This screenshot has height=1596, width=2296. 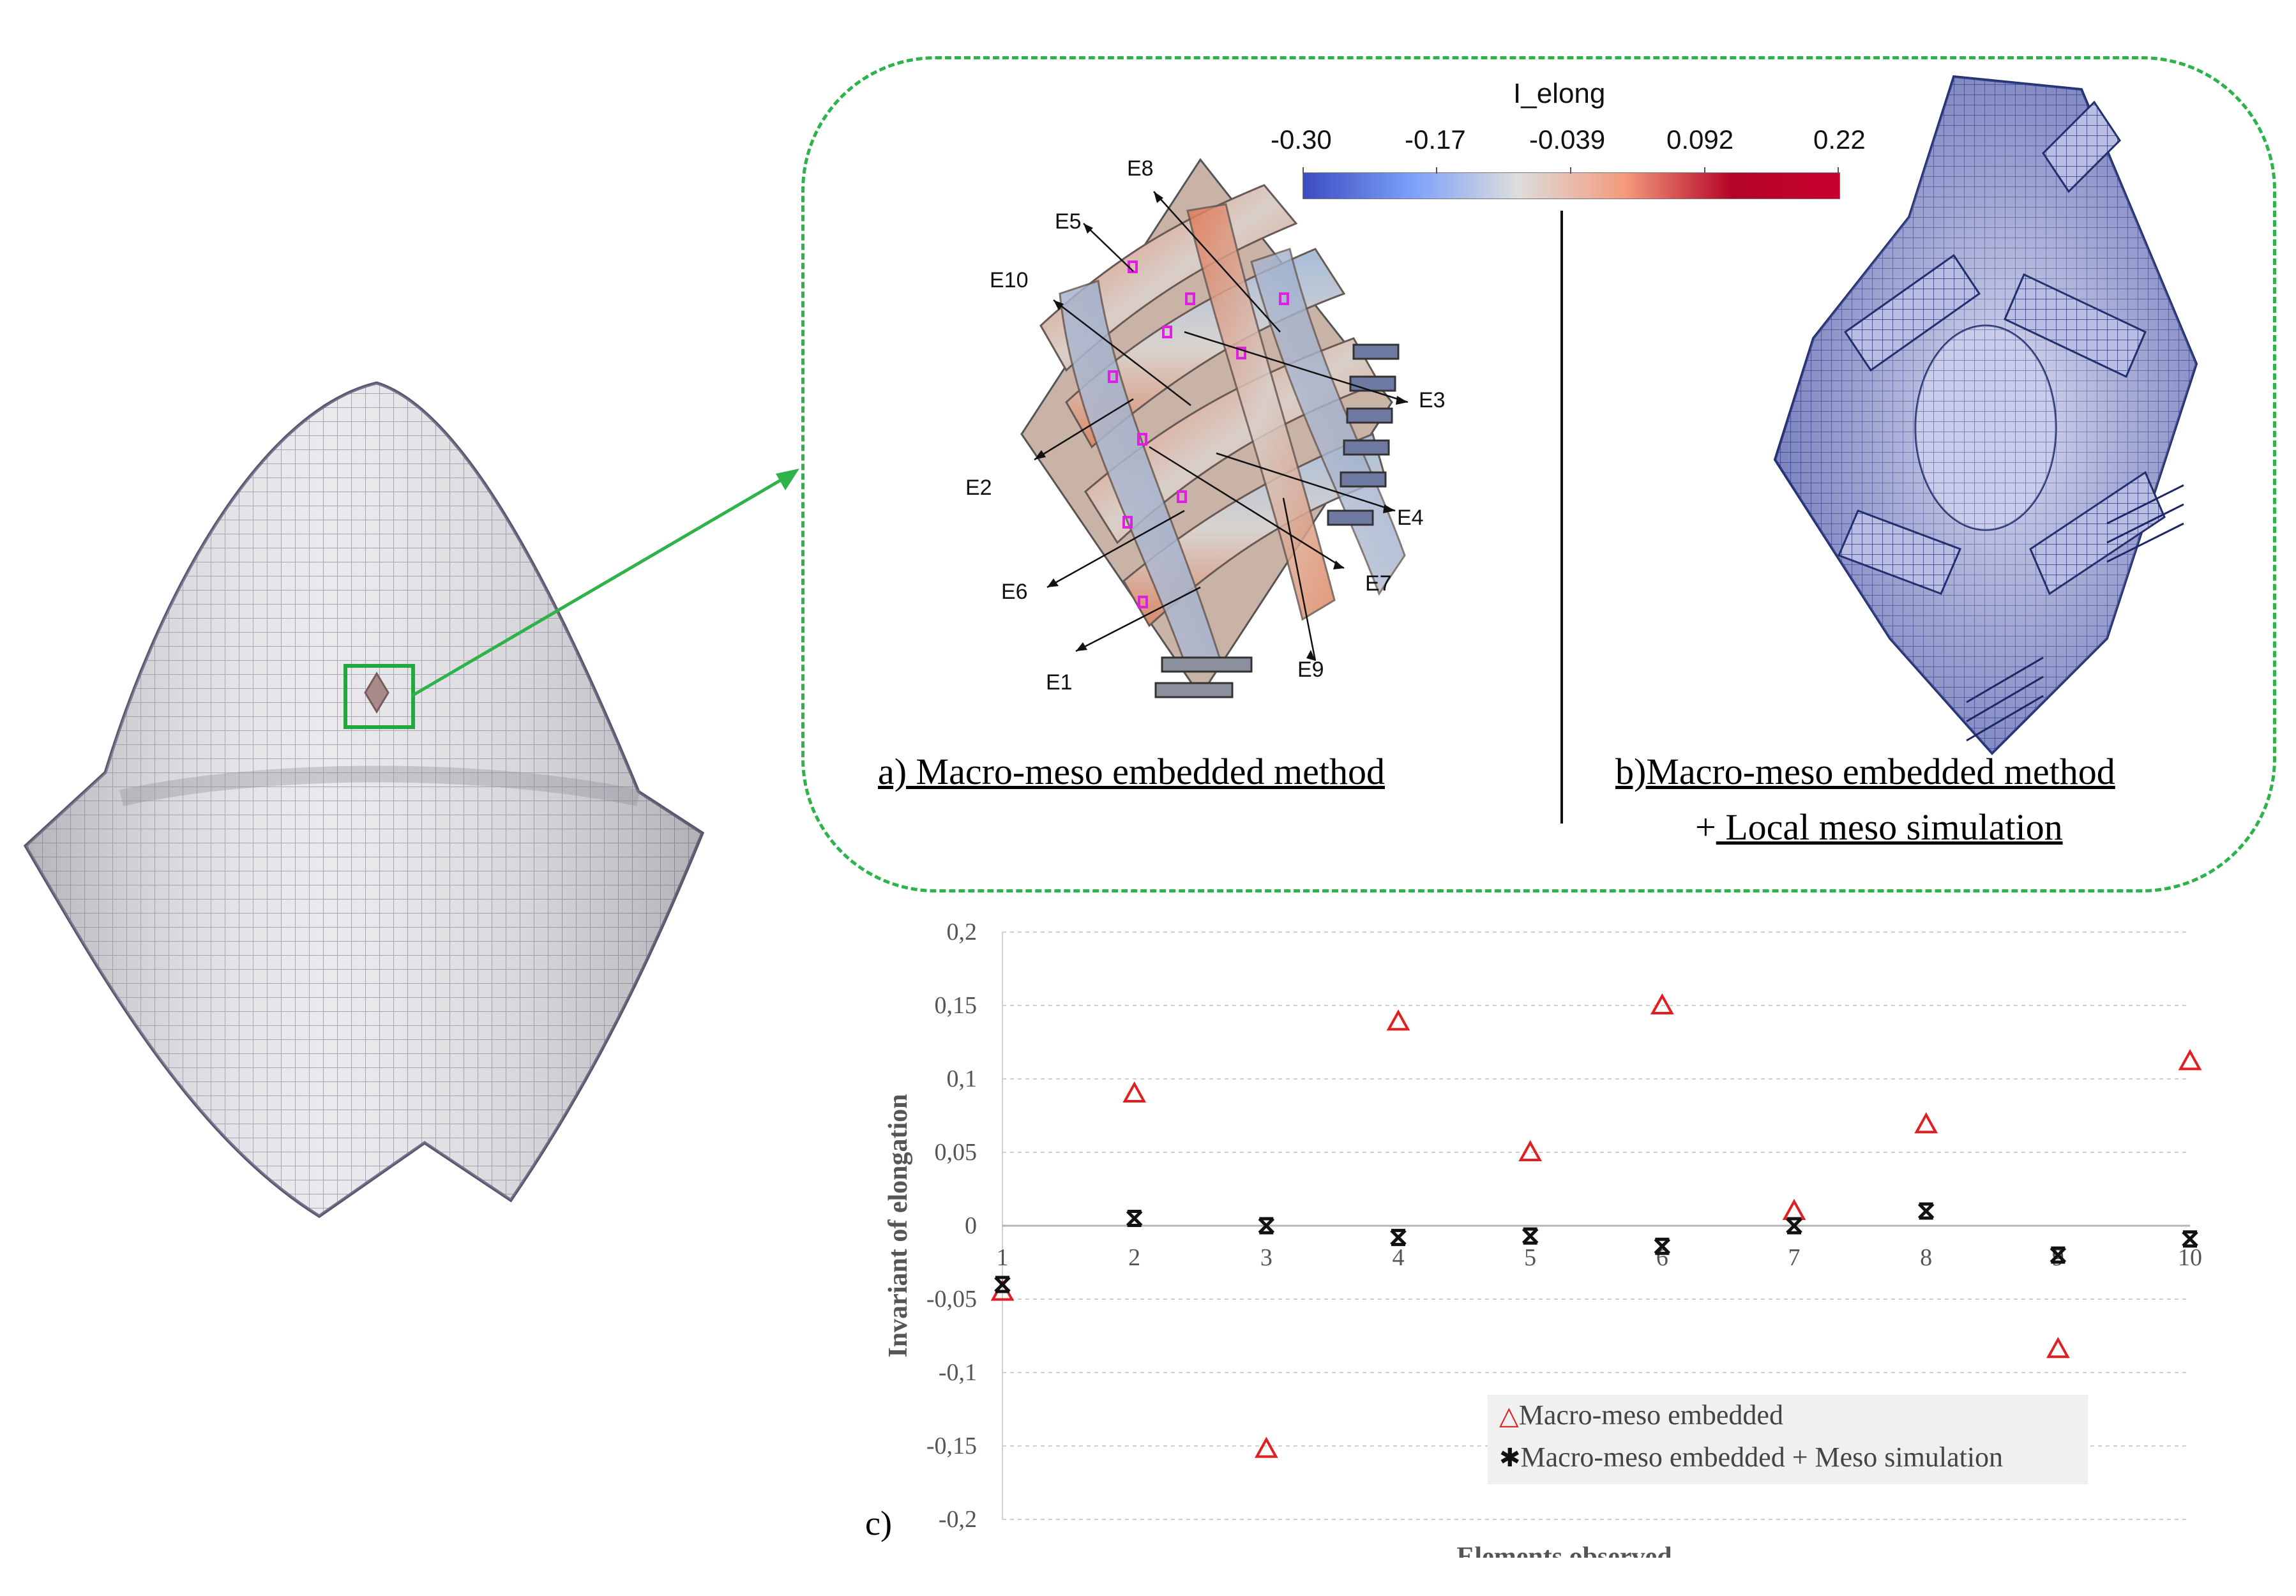 I want to click on x-axis-title: Elements observed, so click(x=1564, y=1550).